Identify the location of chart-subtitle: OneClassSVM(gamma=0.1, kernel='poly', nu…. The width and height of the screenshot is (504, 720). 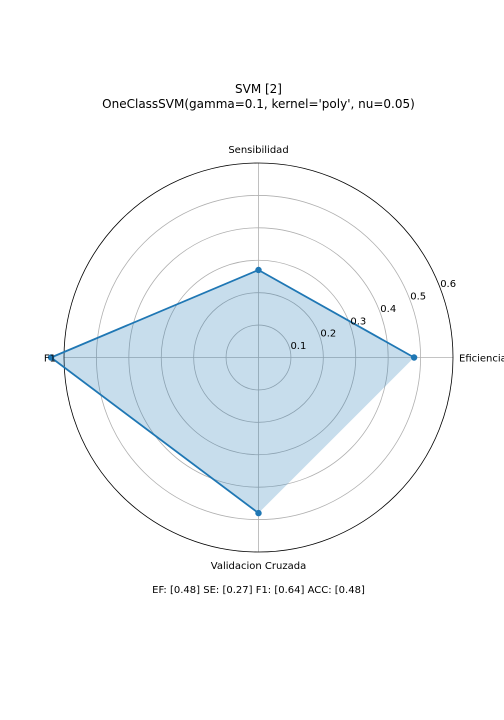
(258, 104).